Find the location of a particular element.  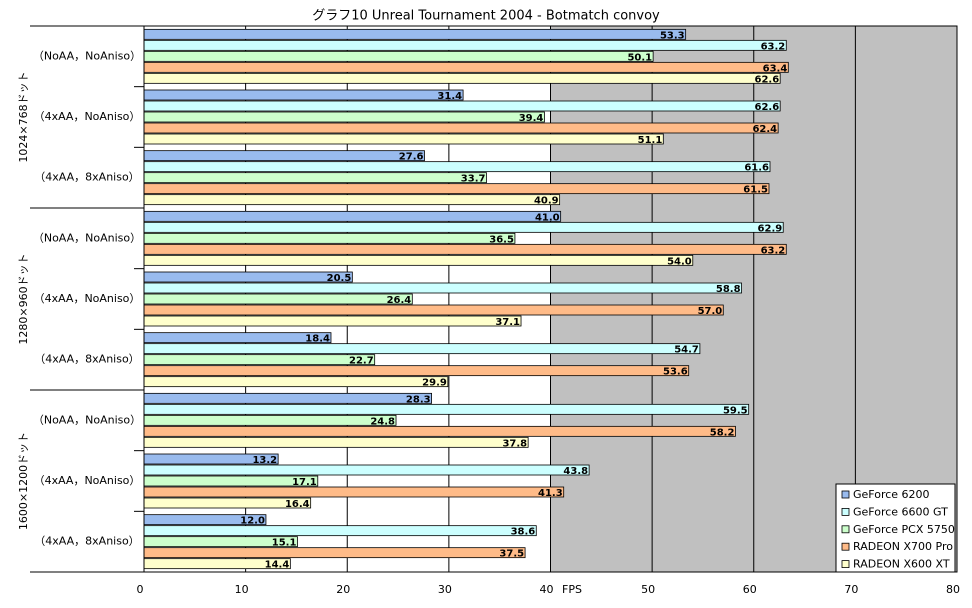

value-label: 54.7 is located at coordinates (686, 350).